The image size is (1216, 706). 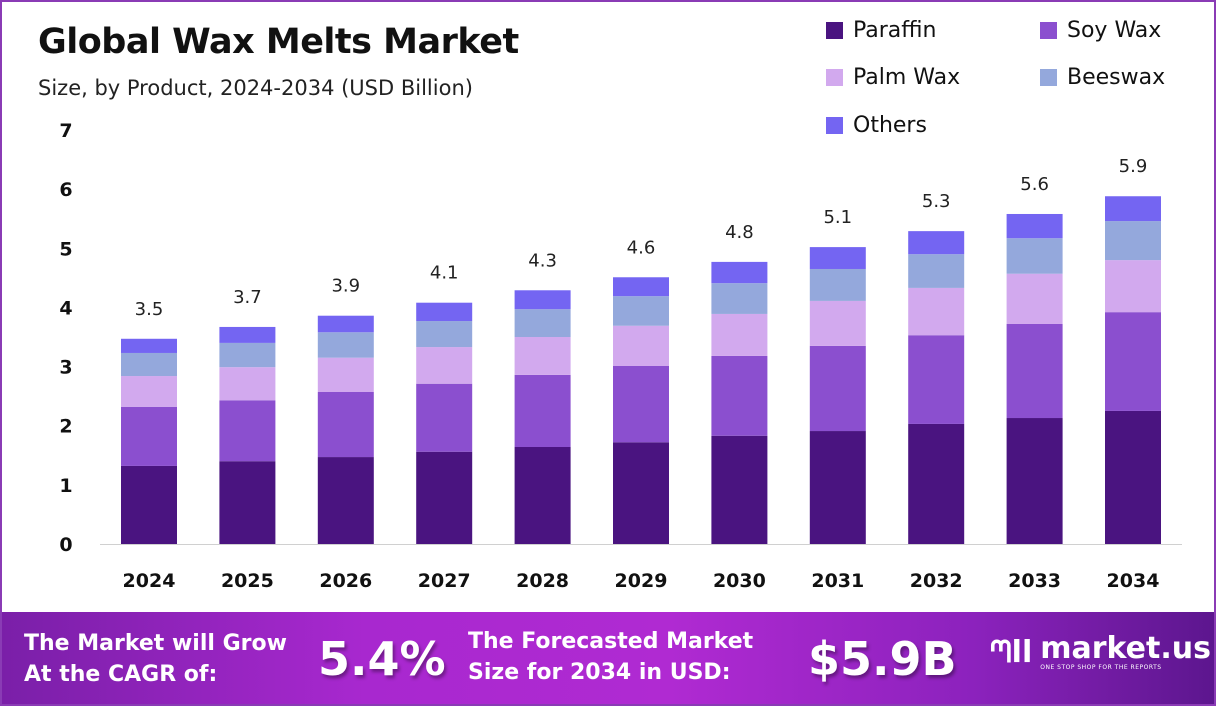 I want to click on x-tick-label: 2027, so click(x=444, y=581).